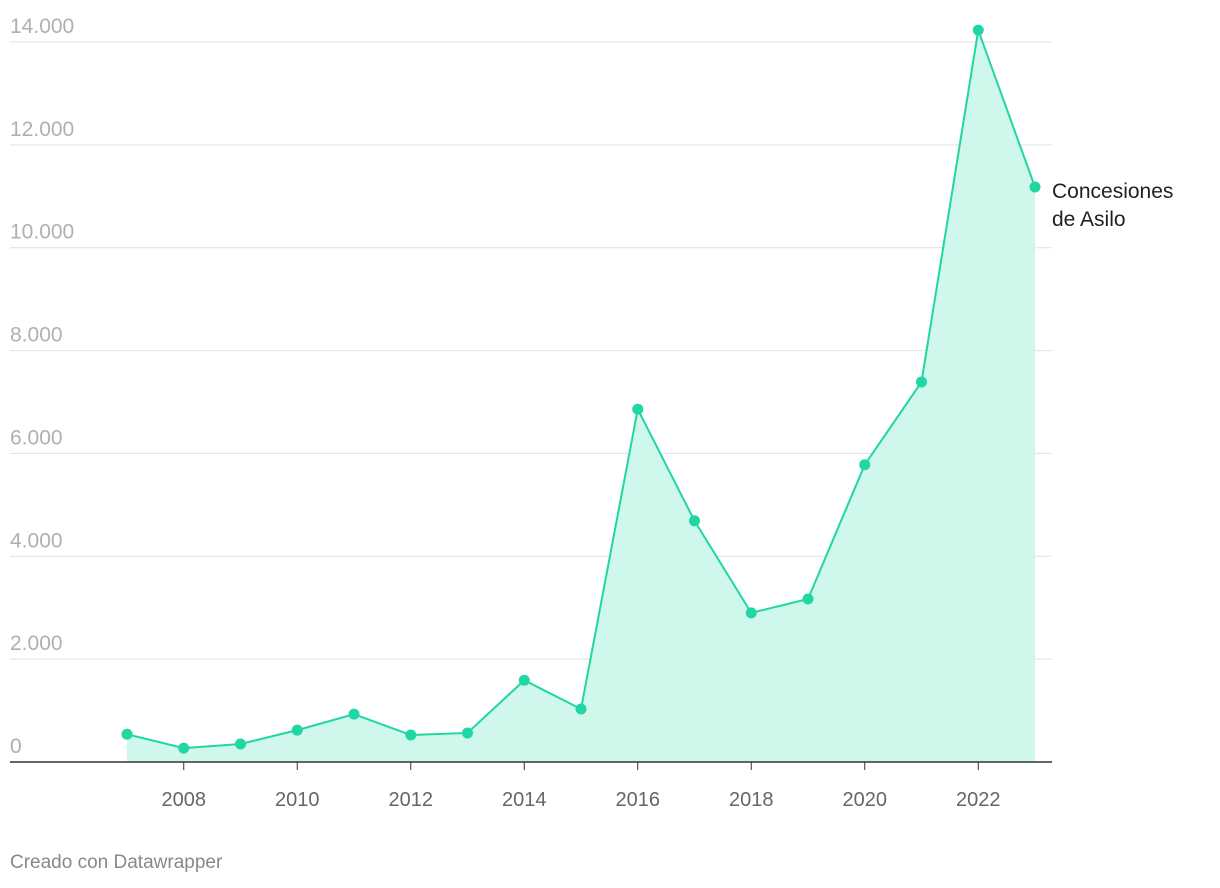 This screenshot has height=888, width=1220. Describe the element at coordinates (42, 232) in the screenshot. I see `y-tick-label: 10.000` at that location.